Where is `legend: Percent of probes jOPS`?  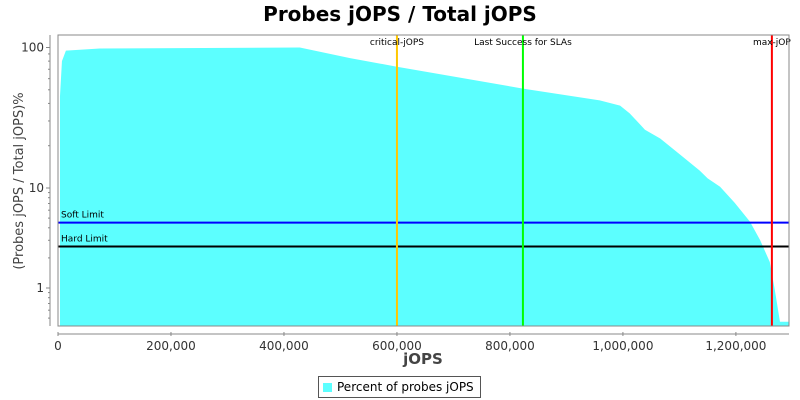
legend: Percent of probes jOPS is located at coordinates (399, 387).